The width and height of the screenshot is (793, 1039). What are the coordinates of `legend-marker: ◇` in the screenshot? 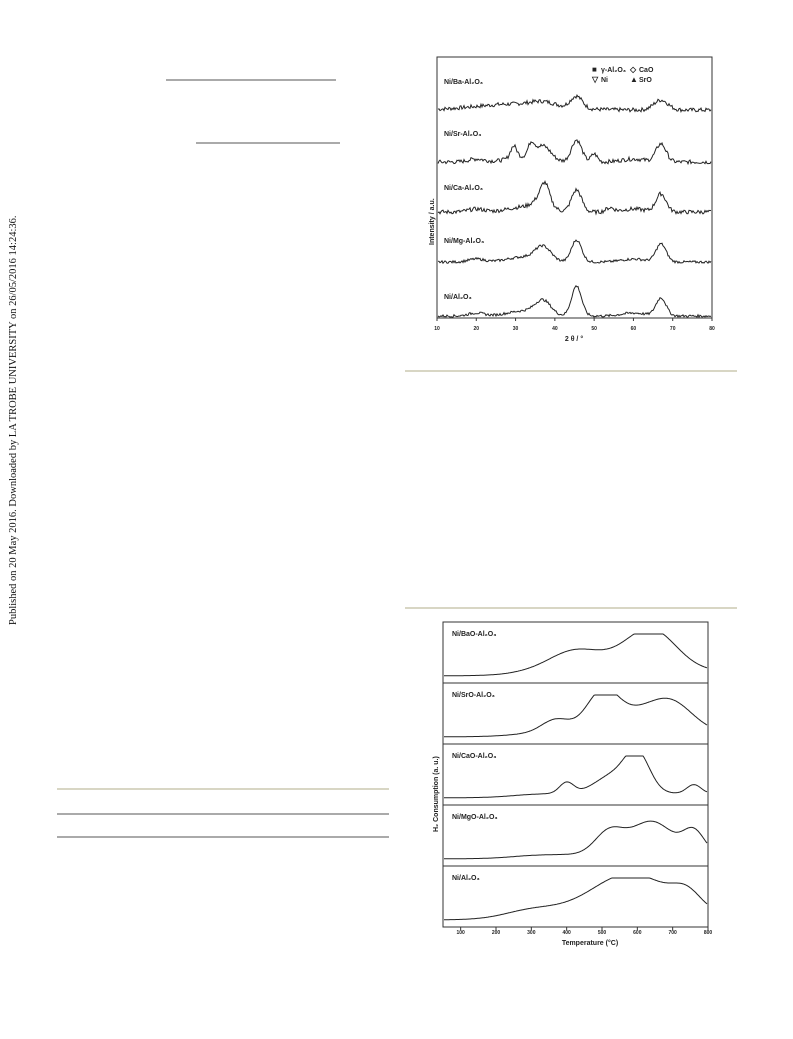 It's located at (633, 69).